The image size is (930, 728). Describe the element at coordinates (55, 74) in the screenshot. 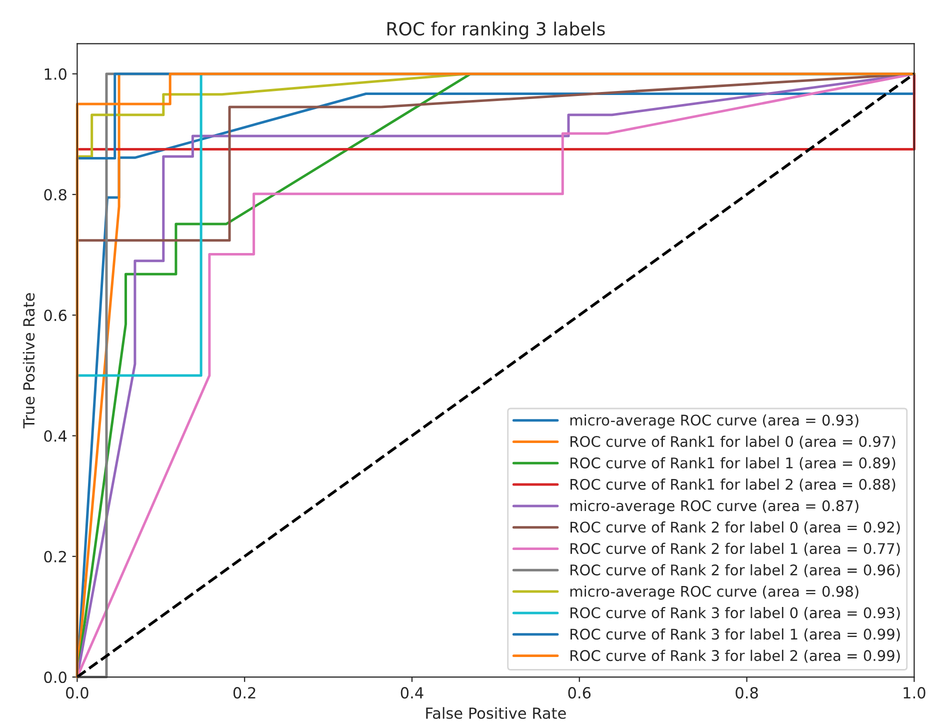

I see `y-tick-label: 1.0` at that location.